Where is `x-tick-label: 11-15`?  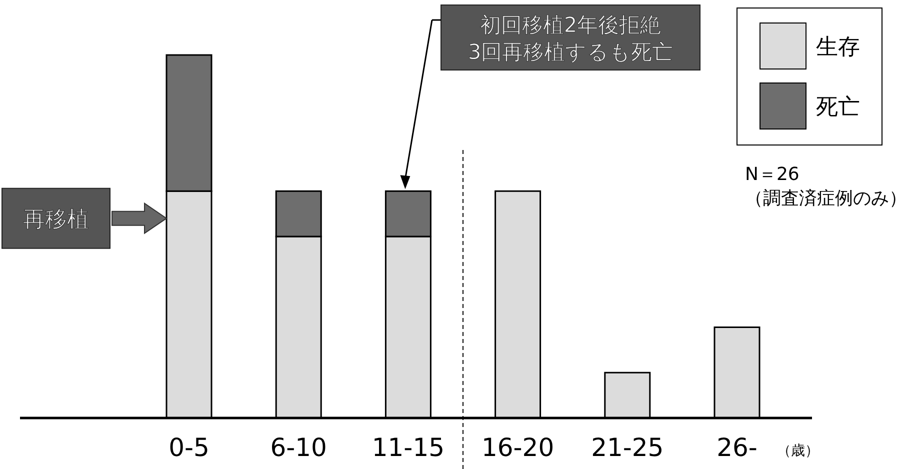 x-tick-label: 11-15 is located at coordinates (408, 447).